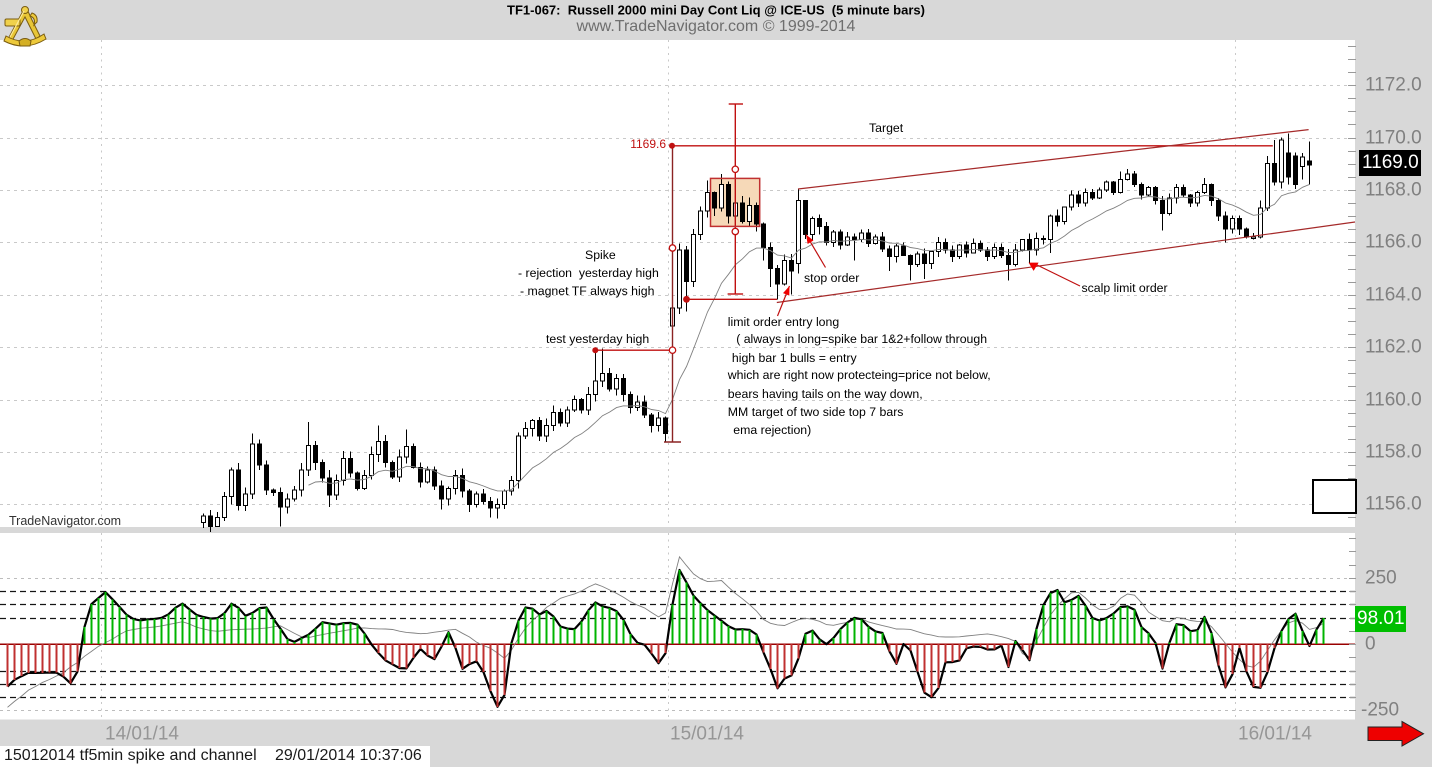 The image size is (1432, 767). I want to click on magnet-label: - magnet TF always high, so click(587, 290).